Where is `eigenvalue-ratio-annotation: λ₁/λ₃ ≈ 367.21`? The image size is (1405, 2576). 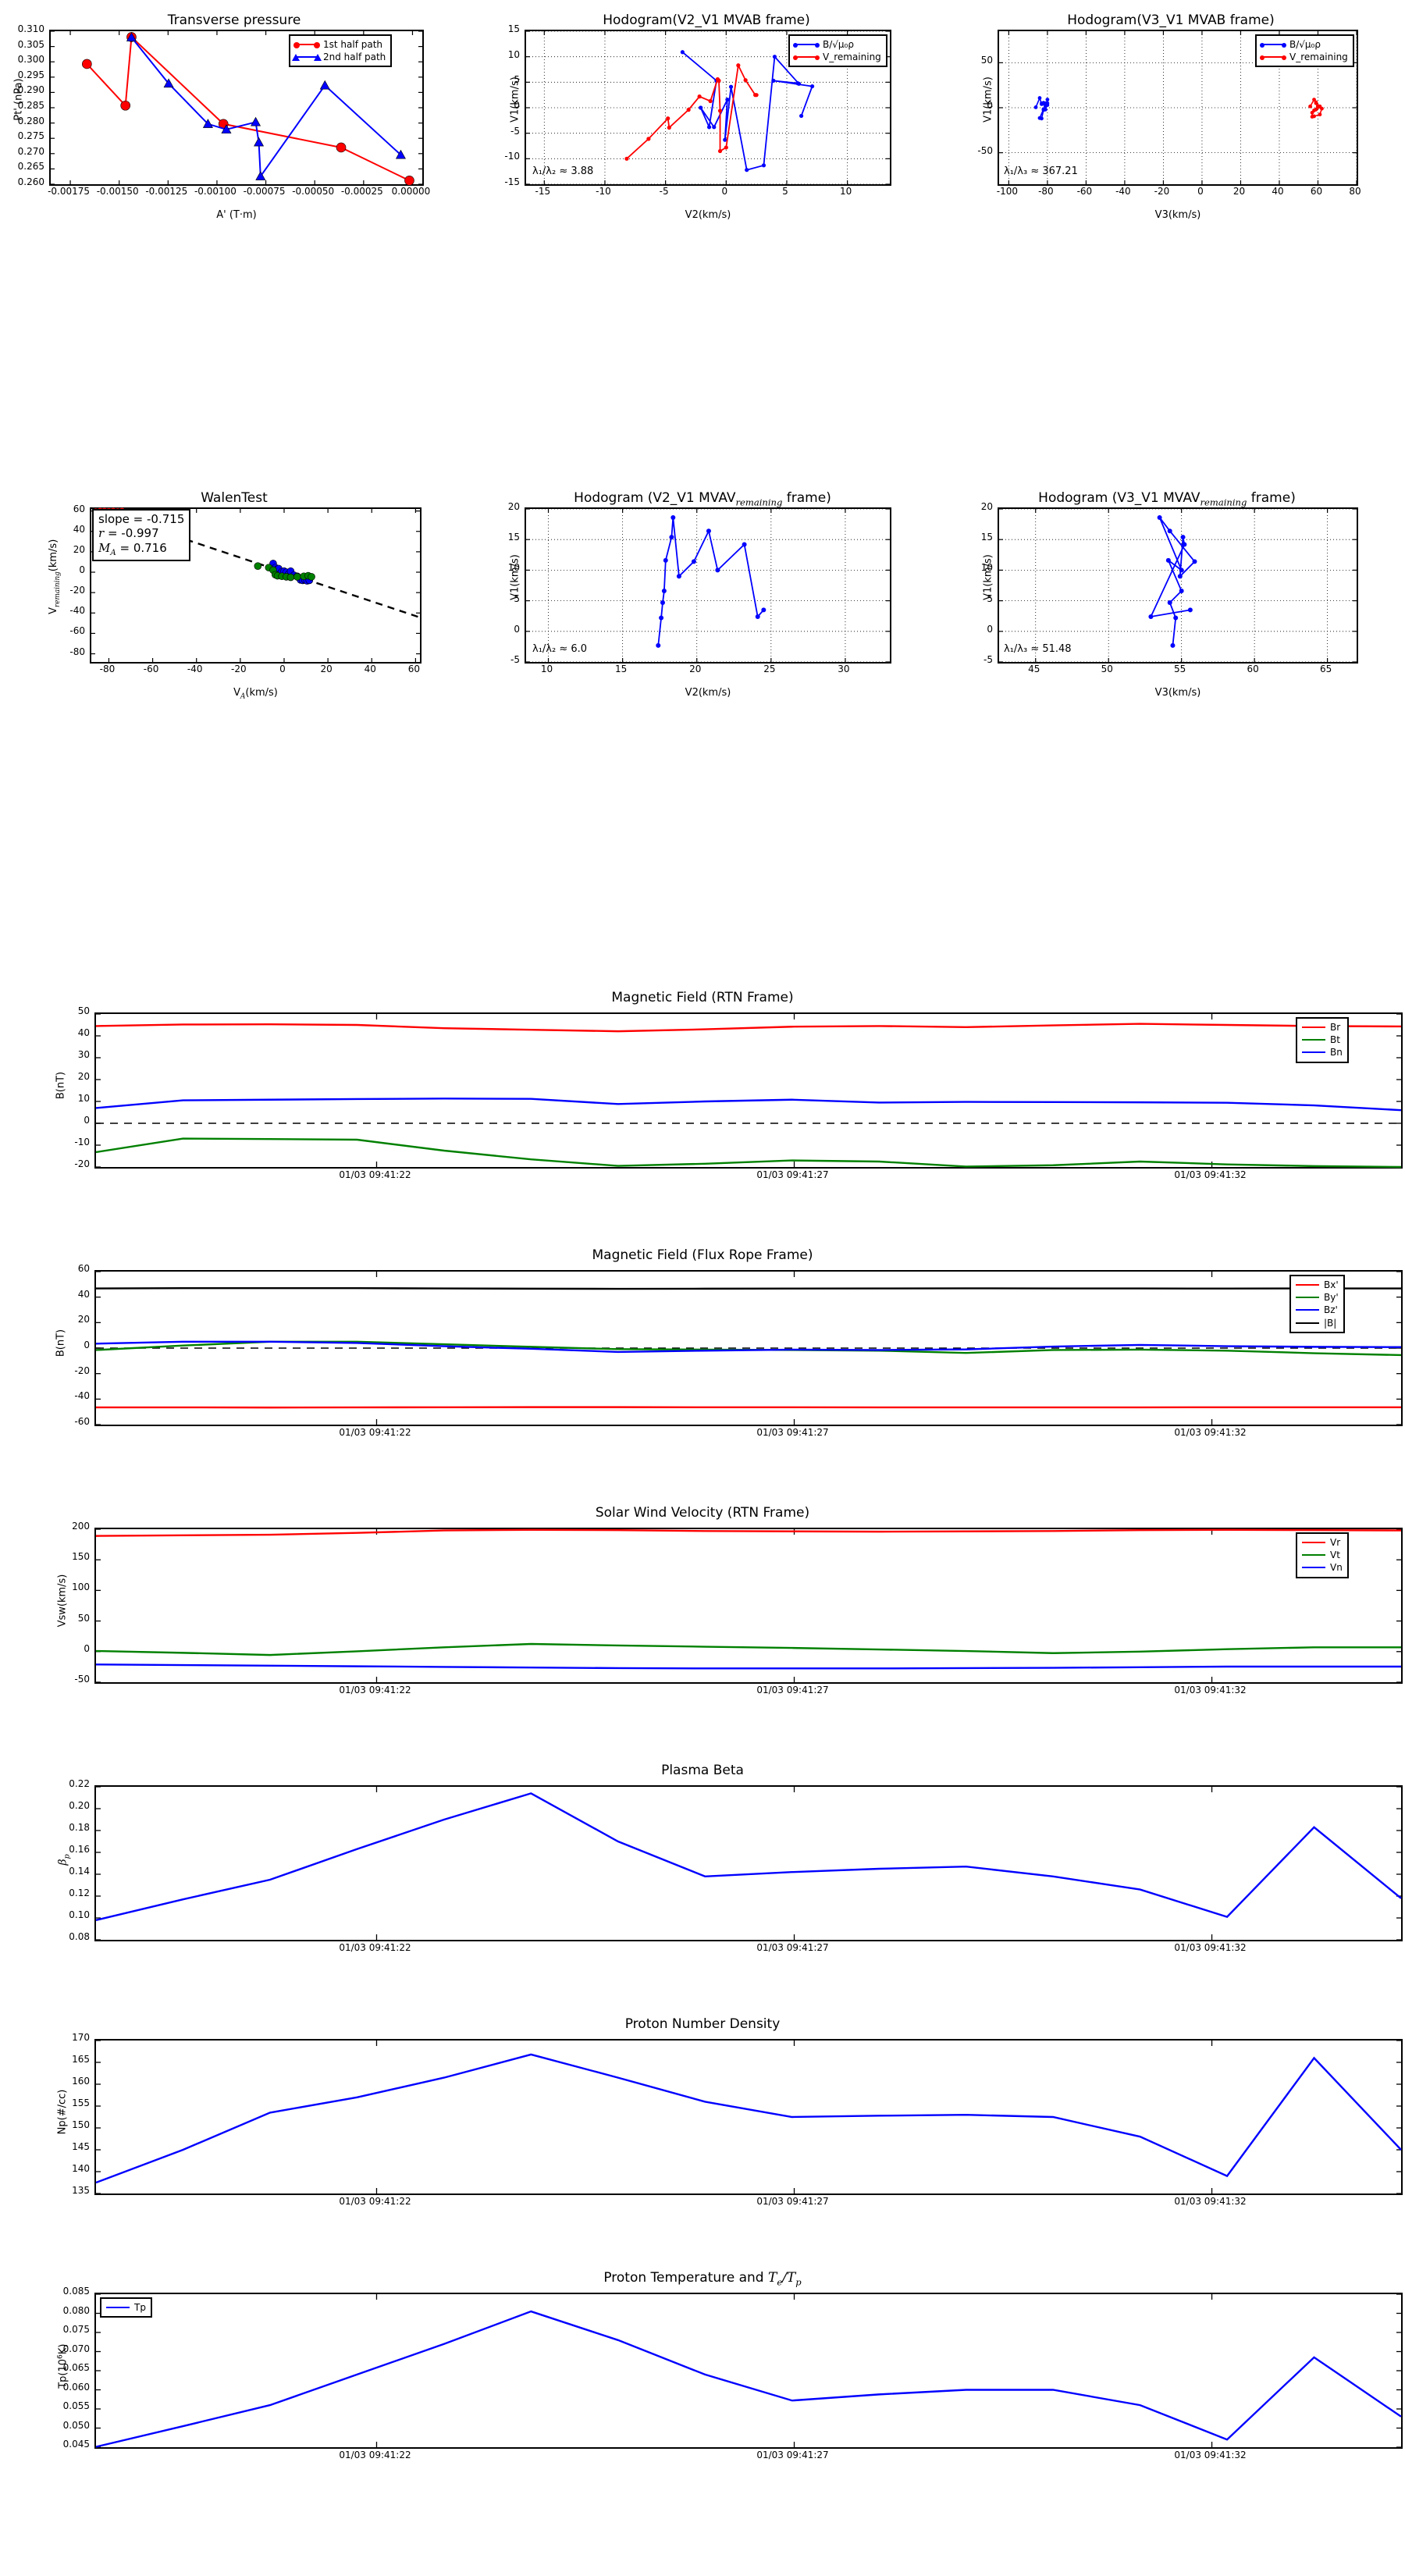 eigenvalue-ratio-annotation: λ₁/λ₃ ≈ 367.21 is located at coordinates (1041, 171).